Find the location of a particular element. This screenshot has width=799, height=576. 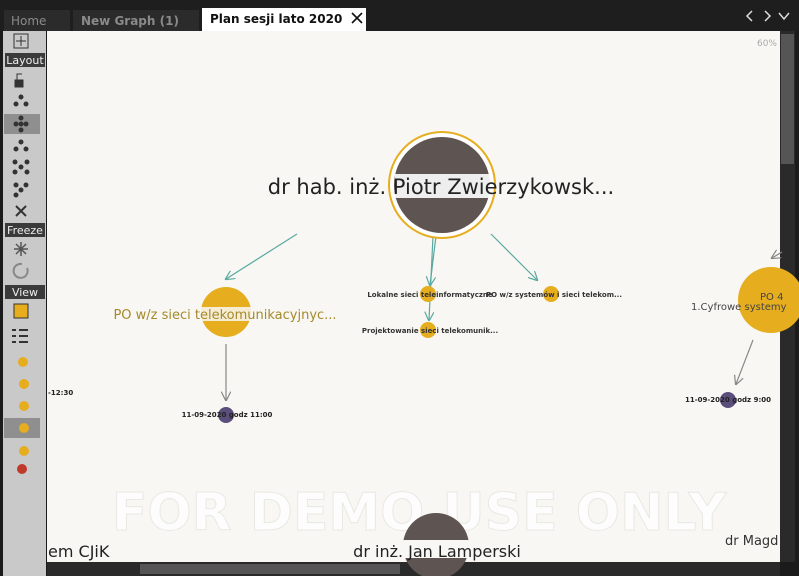

node-label: Lokalne sieci teleinformatyczne is located at coordinates (430, 295).